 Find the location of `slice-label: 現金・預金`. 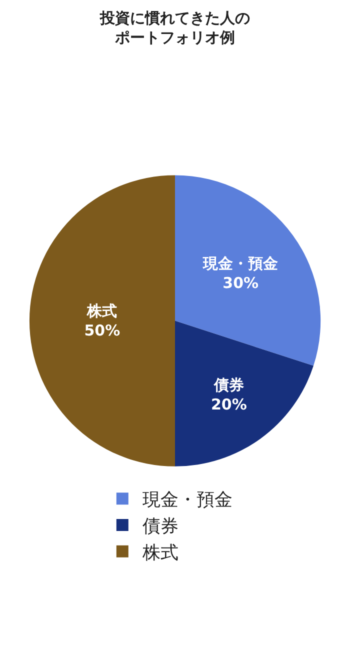

slice-label: 現金・預金 is located at coordinates (240, 263).